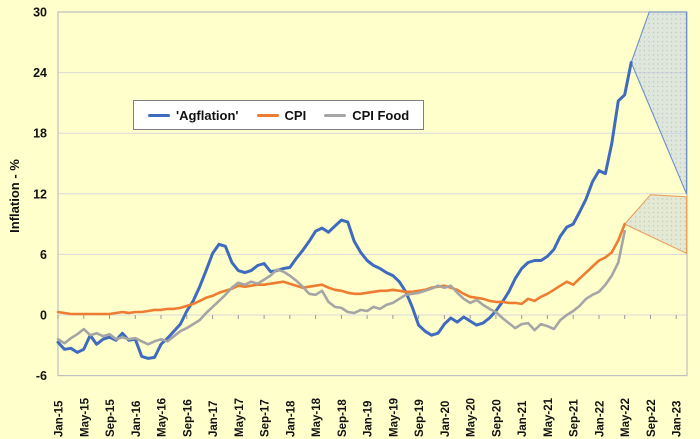 This screenshot has height=439, width=700. What do you see at coordinates (523, 418) in the screenshot?
I see `x-tick-label: Jan-21` at bounding box center [523, 418].